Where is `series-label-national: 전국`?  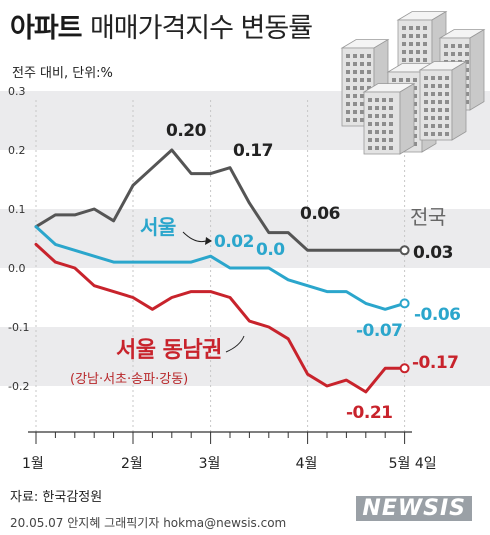 series-label-national: 전국 is located at coordinates (428, 217).